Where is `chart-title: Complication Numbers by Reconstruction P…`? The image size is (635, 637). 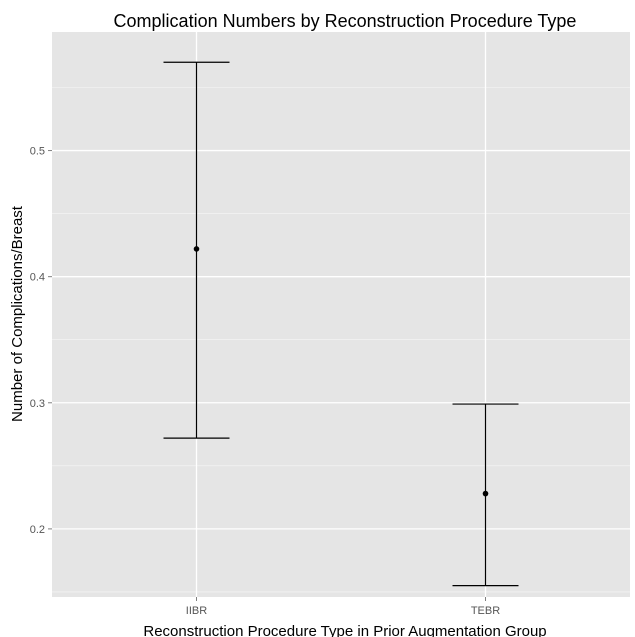
chart-title: Complication Numbers by Reconstruction P… is located at coordinates (345, 21).